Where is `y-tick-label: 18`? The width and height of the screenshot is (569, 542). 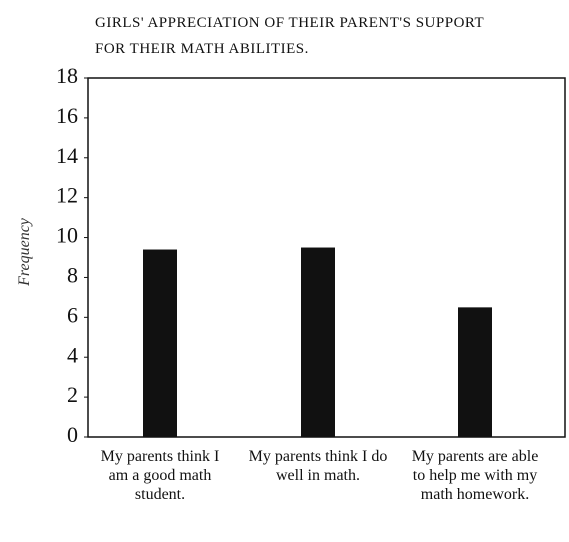 y-tick-label: 18 is located at coordinates (67, 75).